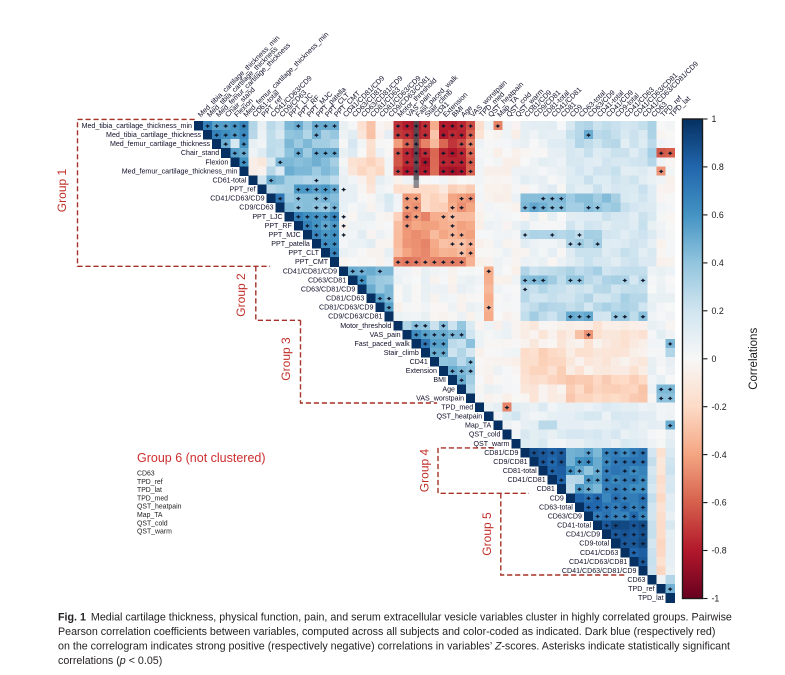 This screenshot has height=675, width=785. I want to click on svg-text: CD41/CD63/CD81, so click(598, 562).